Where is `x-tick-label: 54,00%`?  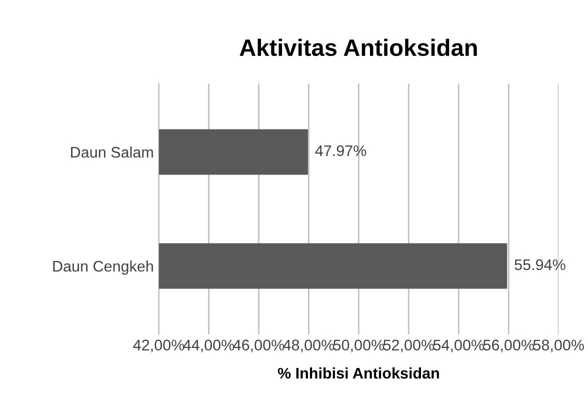
x-tick-label: 54,00% is located at coordinates (458, 346).